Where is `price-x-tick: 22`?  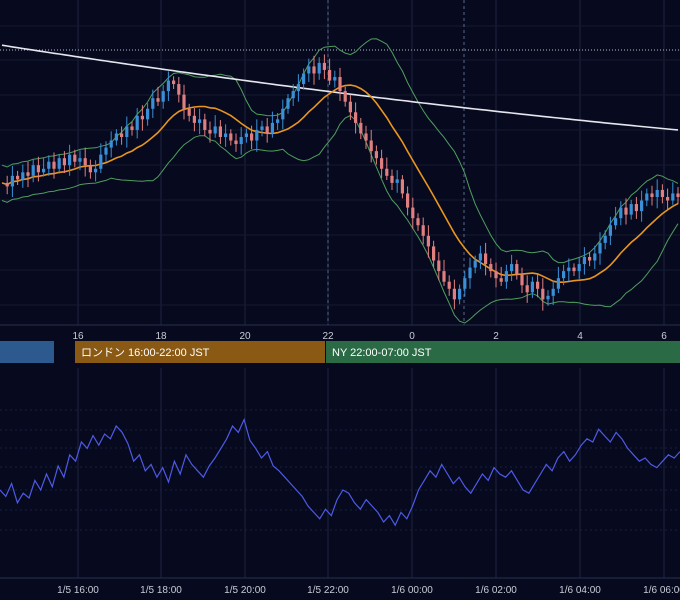 price-x-tick: 22 is located at coordinates (328, 336).